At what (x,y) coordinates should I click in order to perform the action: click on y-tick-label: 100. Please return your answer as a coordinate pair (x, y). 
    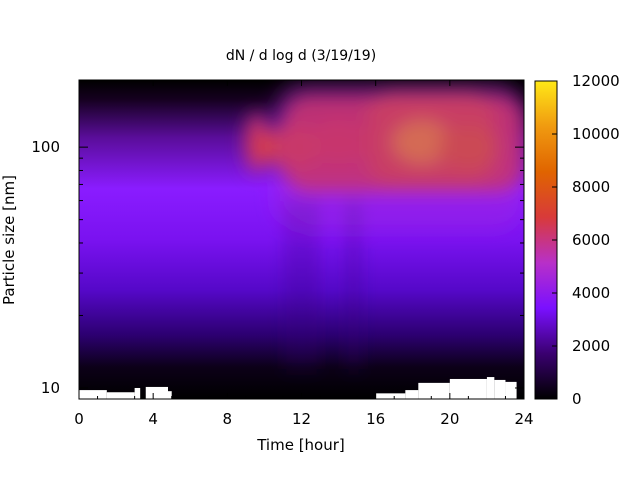
    Looking at the image, I should click on (45, 147).